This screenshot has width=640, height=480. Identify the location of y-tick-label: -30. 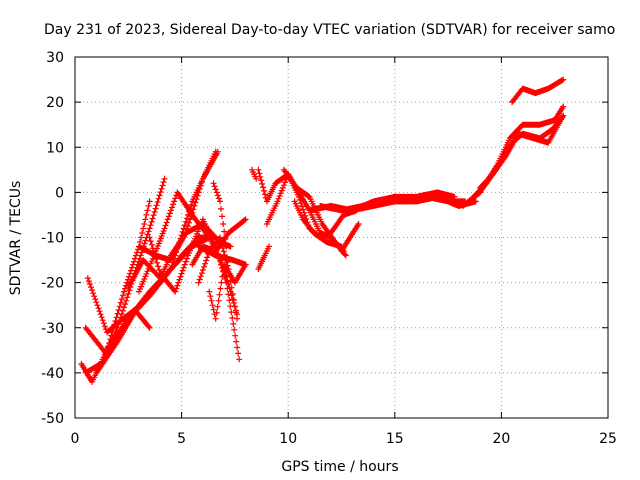
(52, 329).